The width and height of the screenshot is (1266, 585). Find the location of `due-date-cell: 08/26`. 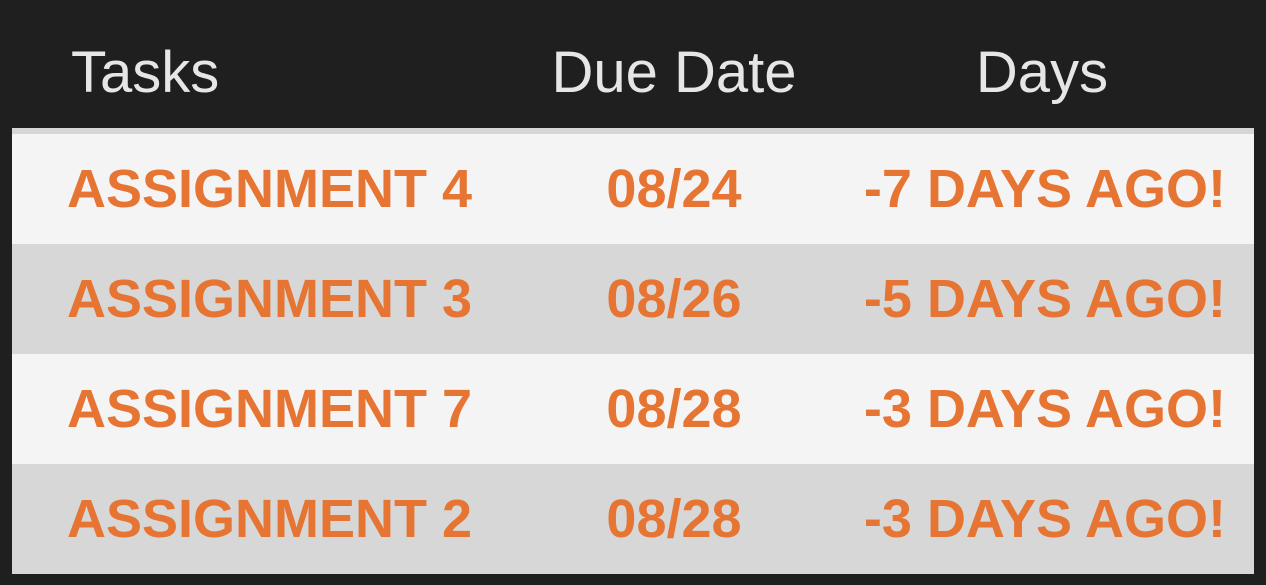

due-date-cell: 08/26 is located at coordinates (674, 299).